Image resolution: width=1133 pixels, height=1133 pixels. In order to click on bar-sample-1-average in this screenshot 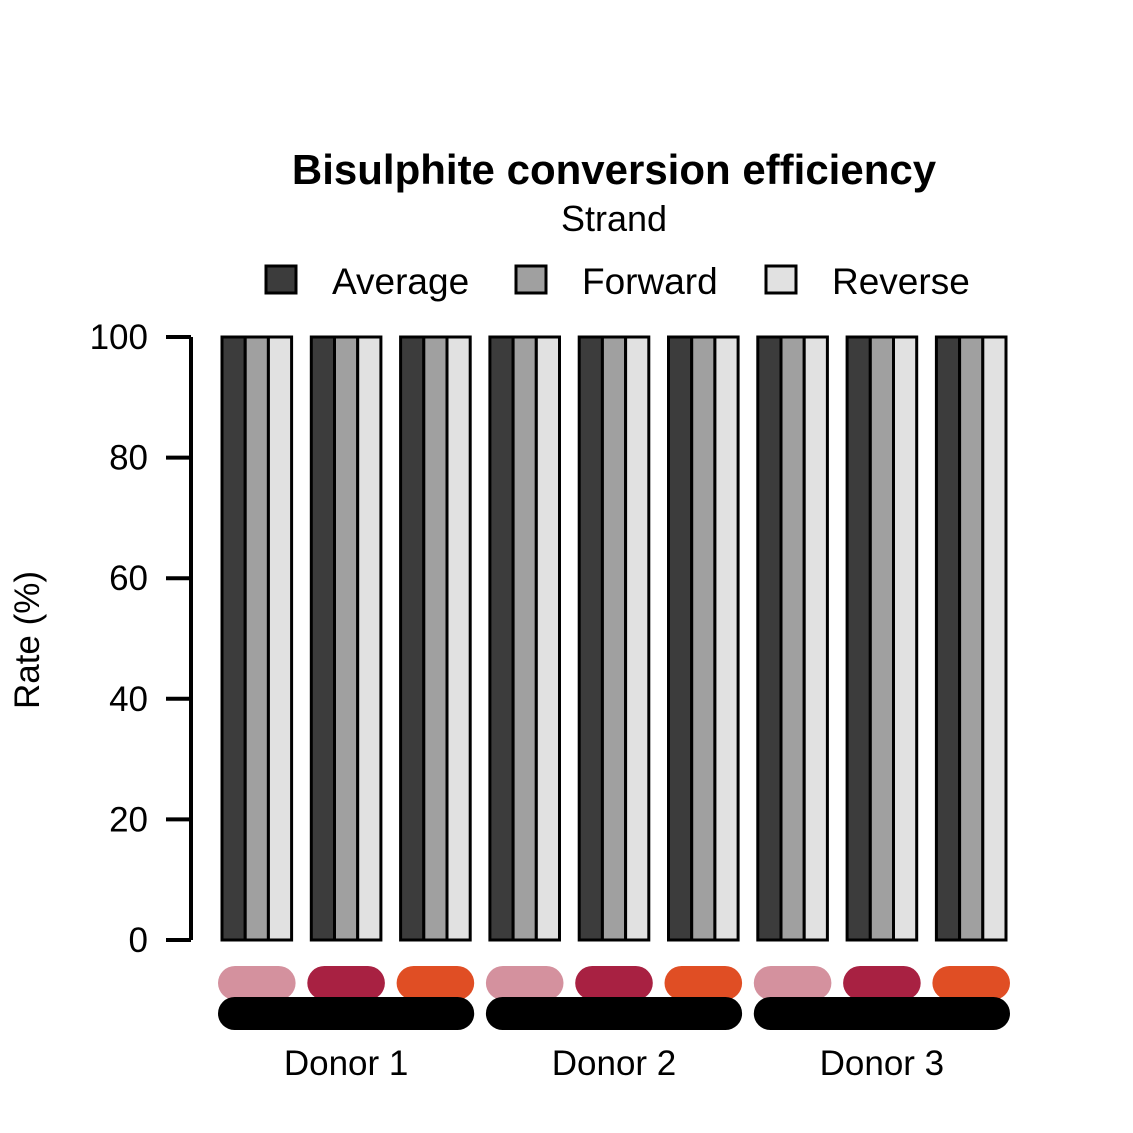, I will do `click(233, 638)`.